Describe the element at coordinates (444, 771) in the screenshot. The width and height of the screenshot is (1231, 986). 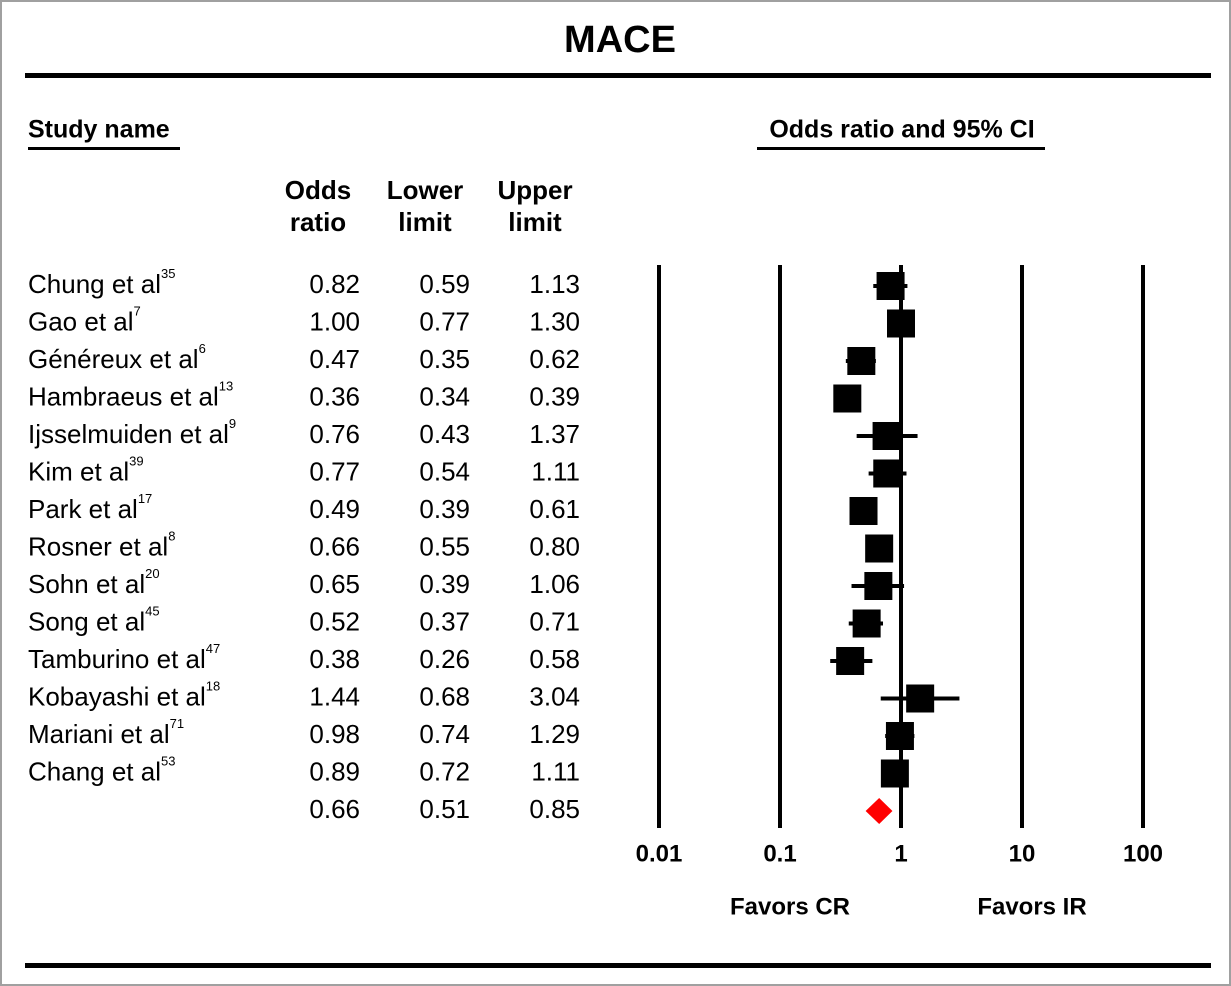
I see `cell-value: 0.72` at that location.